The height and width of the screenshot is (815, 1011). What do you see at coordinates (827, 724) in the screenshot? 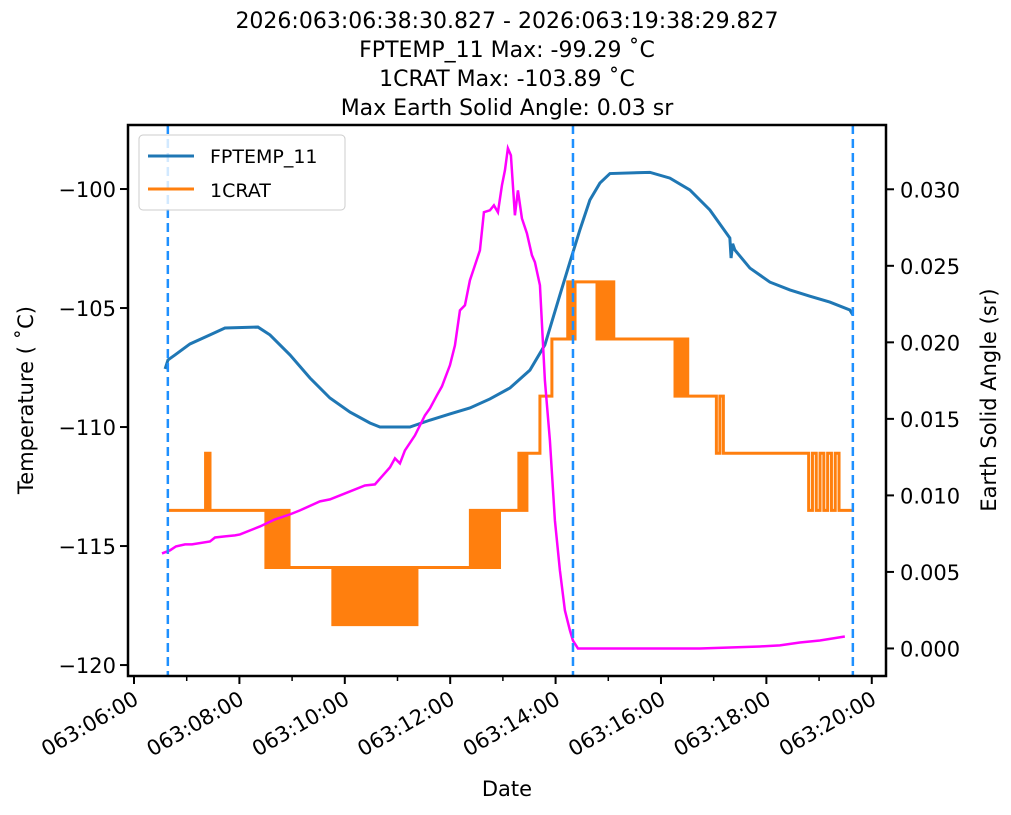
I see `x-tick-label: 063:20:00` at bounding box center [827, 724].